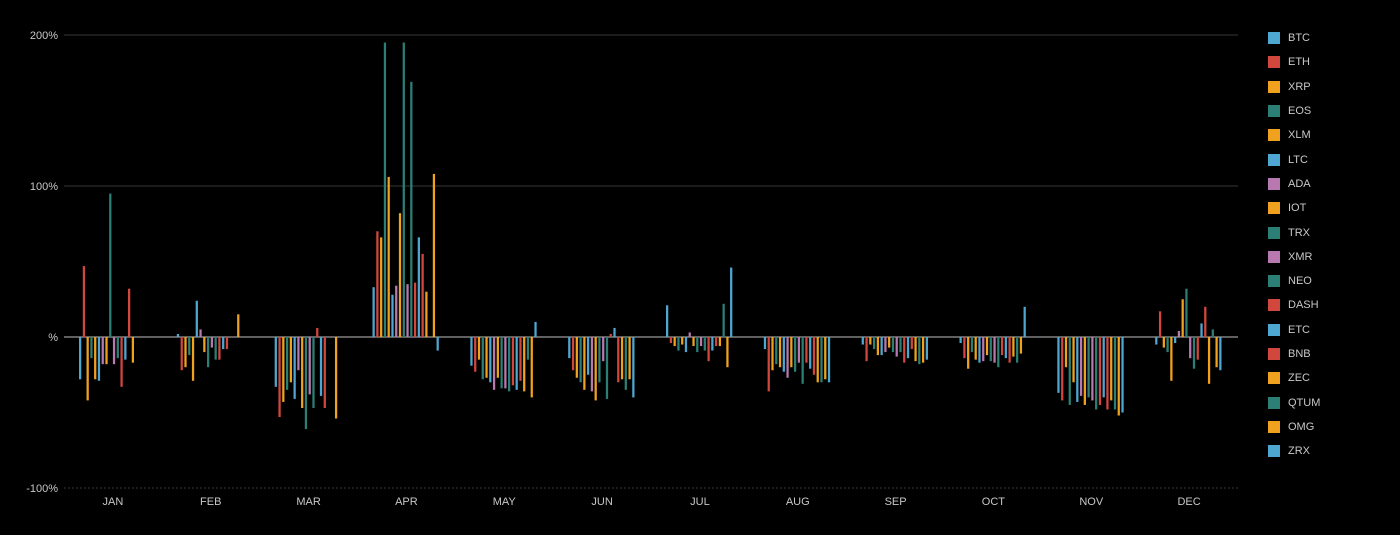 This screenshot has width=1400, height=535. I want to click on bar-zec-jan, so click(133, 350).